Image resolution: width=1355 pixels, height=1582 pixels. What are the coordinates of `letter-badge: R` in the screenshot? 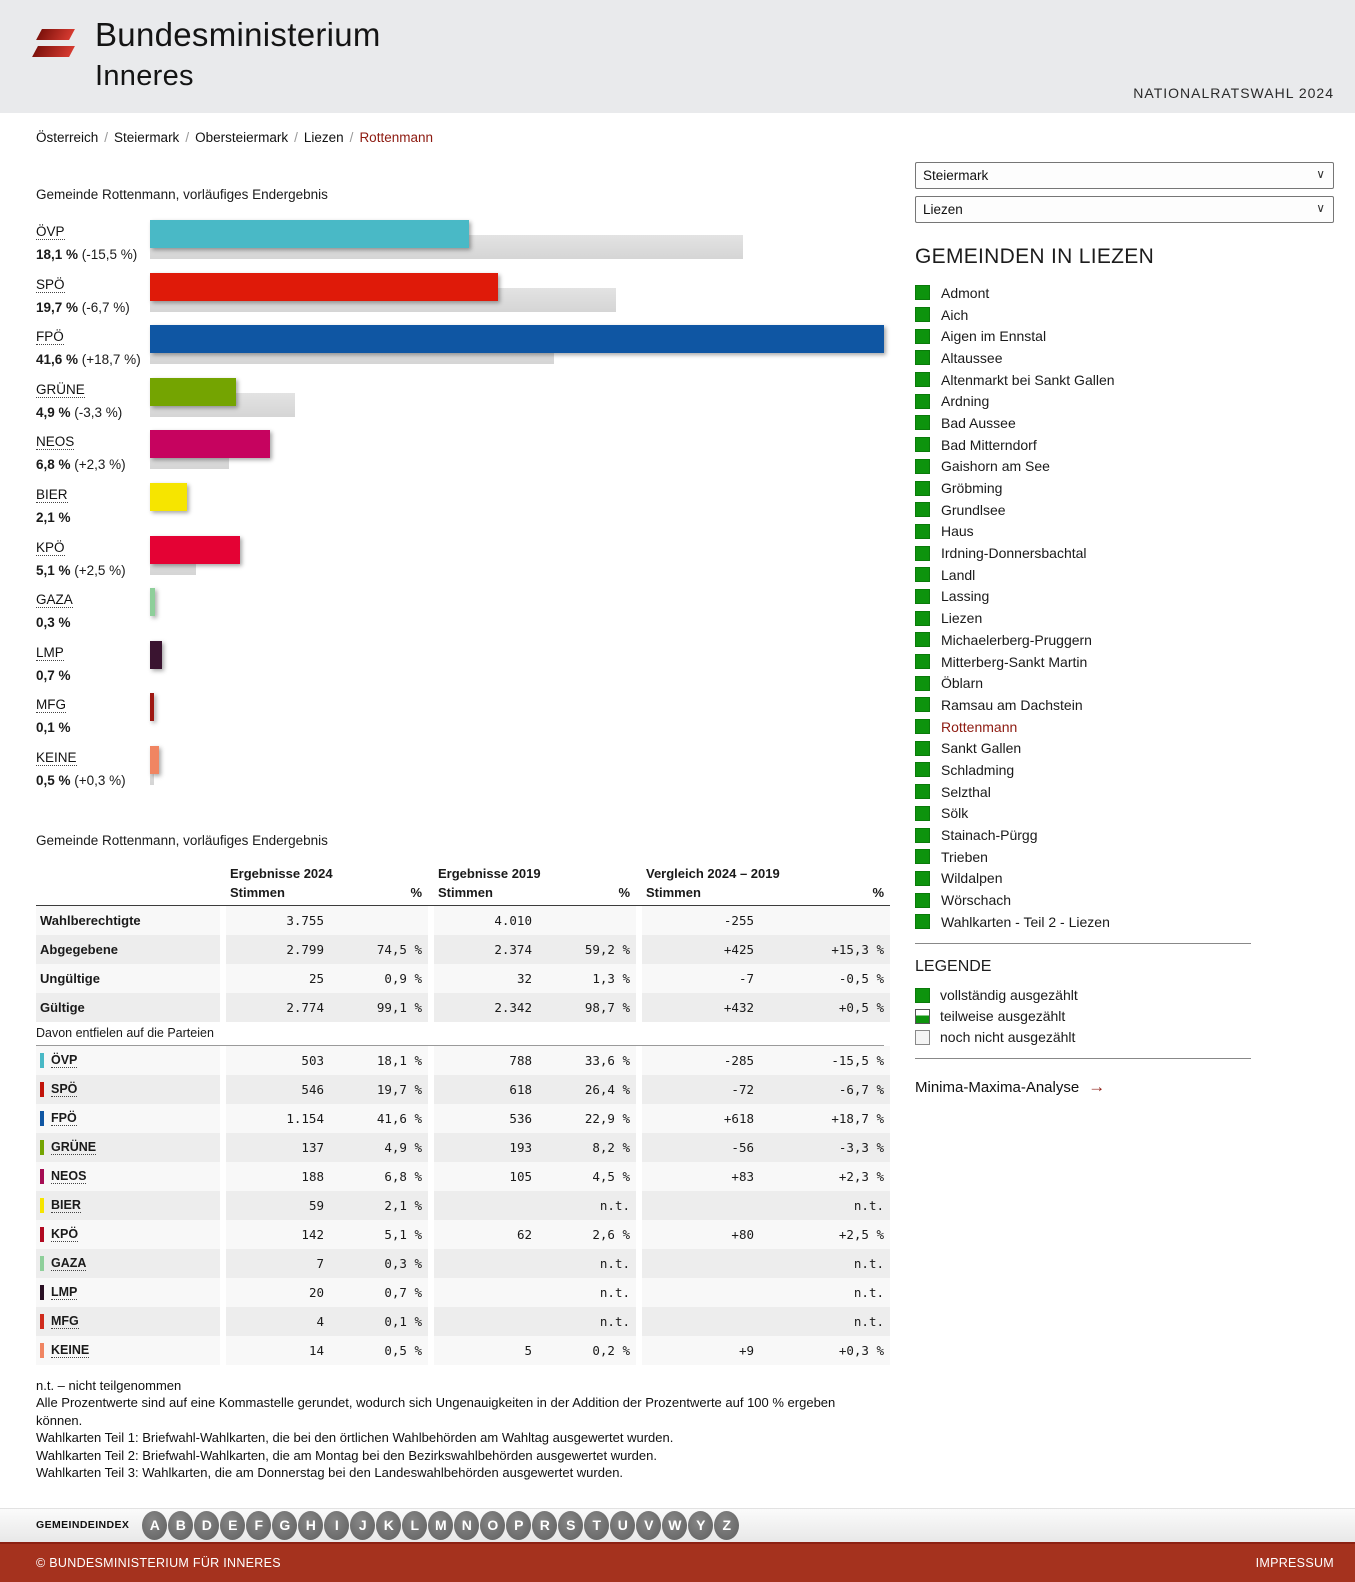 It's located at (545, 1525).